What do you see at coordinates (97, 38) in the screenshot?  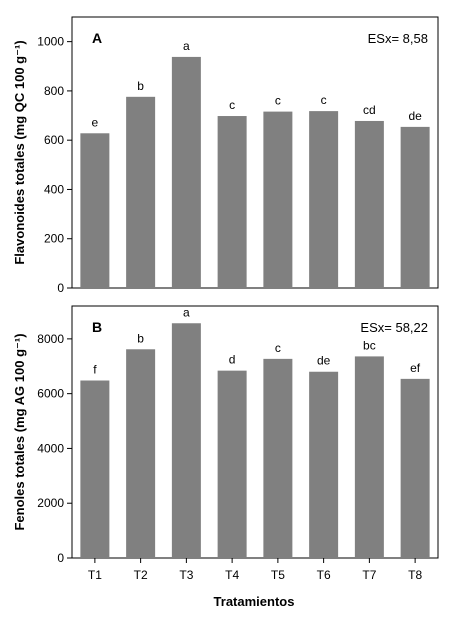 I see `panel-letter: A` at bounding box center [97, 38].